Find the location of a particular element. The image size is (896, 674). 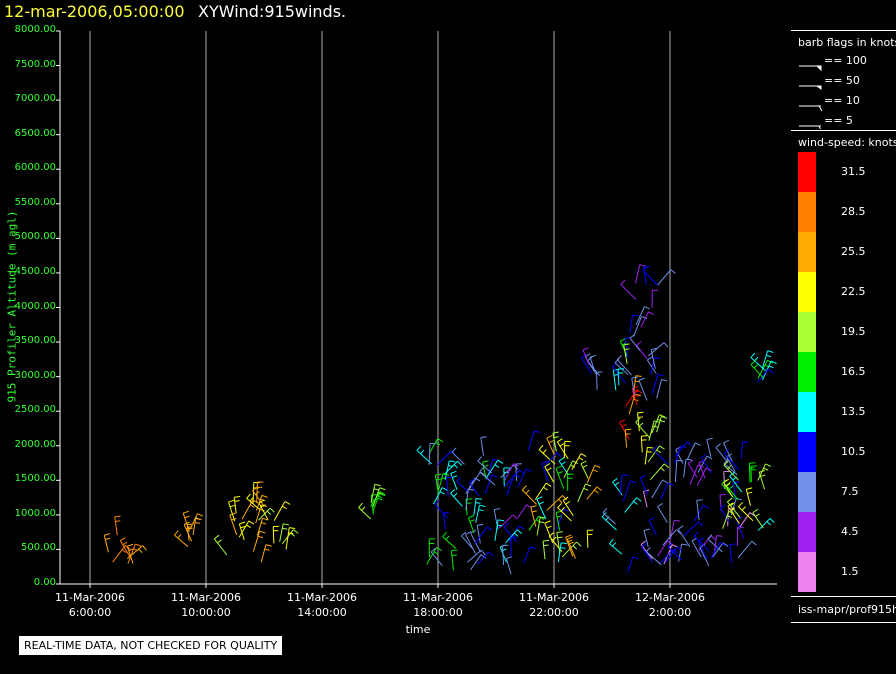

x-tick-time: 22:00:00 is located at coordinates (554, 612).